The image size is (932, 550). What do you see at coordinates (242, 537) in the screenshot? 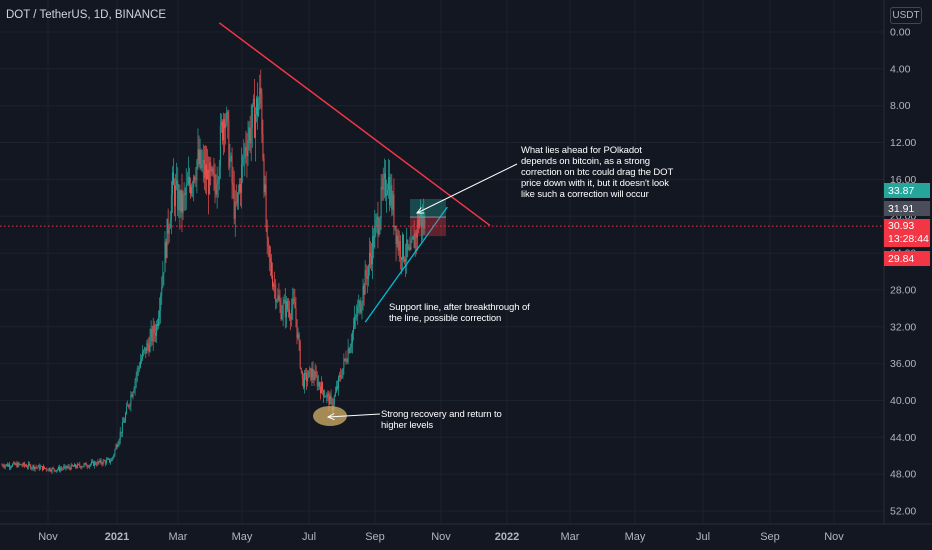
I see `time-tick-label: May` at bounding box center [242, 537].